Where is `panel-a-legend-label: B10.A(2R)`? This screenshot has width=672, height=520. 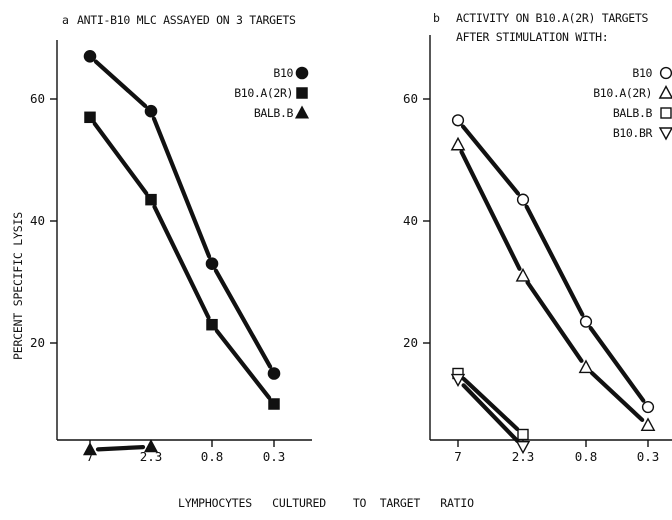
panel-a-legend-label: B10.A(2R) is located at coordinates (263, 93).